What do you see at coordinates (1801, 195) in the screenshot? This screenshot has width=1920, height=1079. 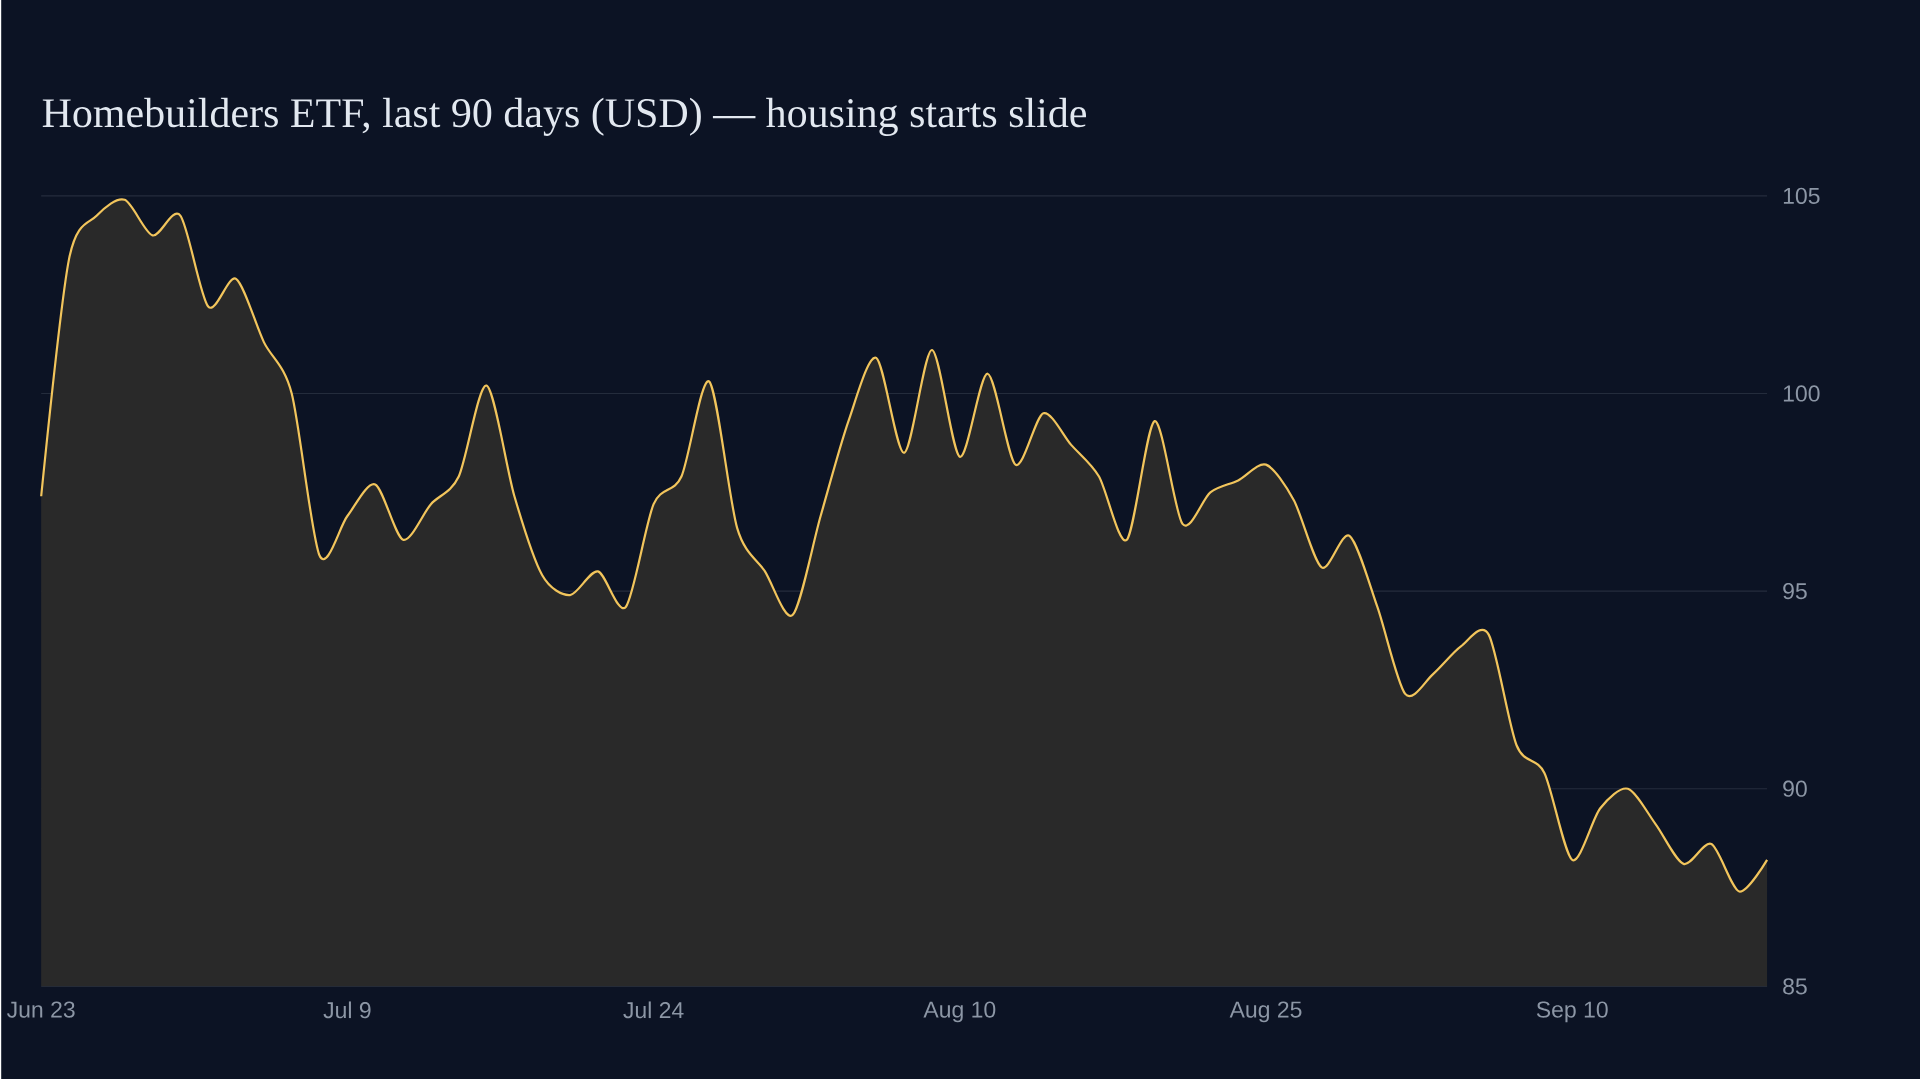 I see `y-tick-label: 105` at bounding box center [1801, 195].